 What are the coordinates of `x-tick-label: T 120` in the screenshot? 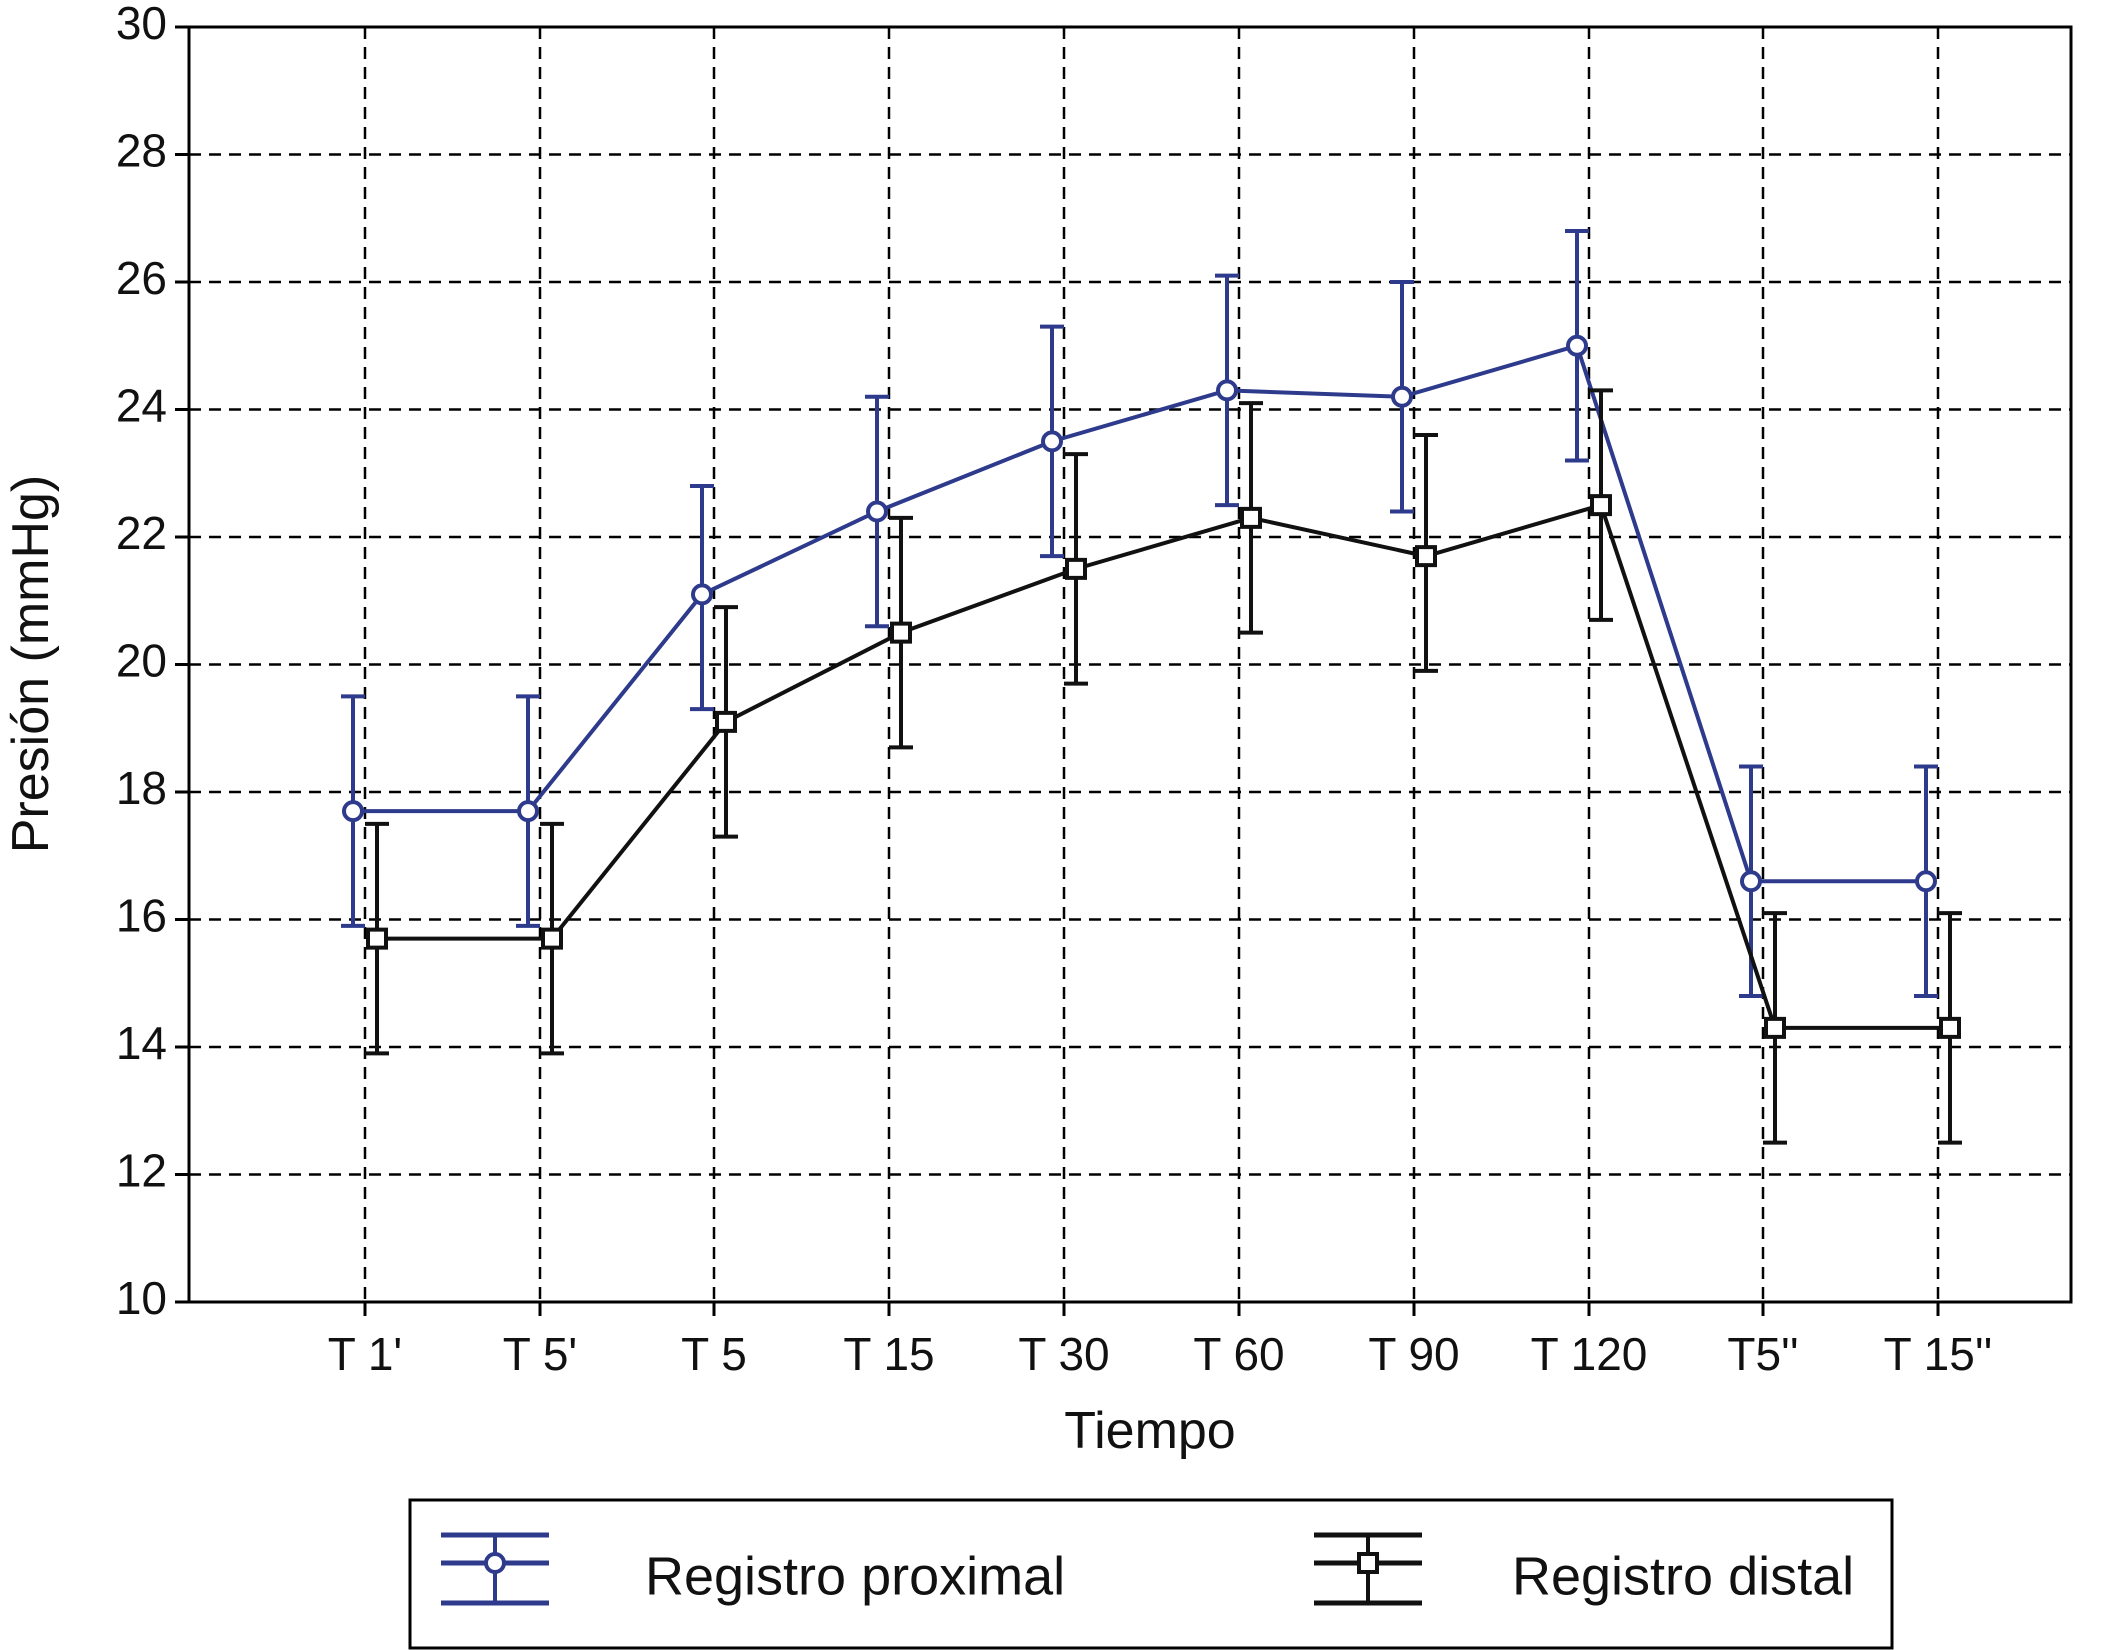 It's located at (1589, 1354).